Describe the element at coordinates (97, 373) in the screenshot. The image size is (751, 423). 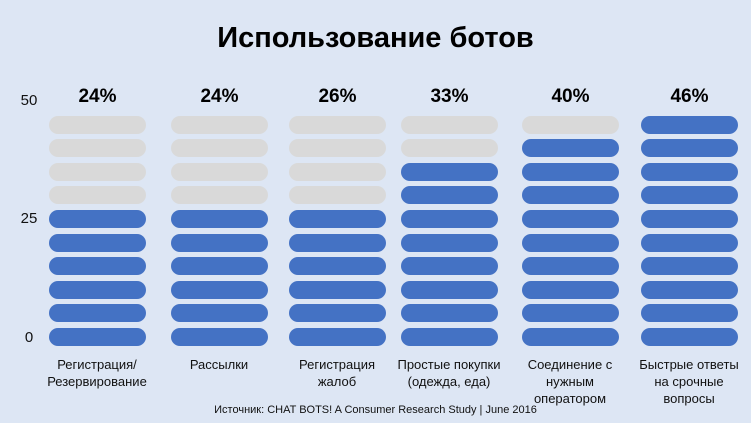
I see `category-label: Регистрация/ Резервирование` at that location.